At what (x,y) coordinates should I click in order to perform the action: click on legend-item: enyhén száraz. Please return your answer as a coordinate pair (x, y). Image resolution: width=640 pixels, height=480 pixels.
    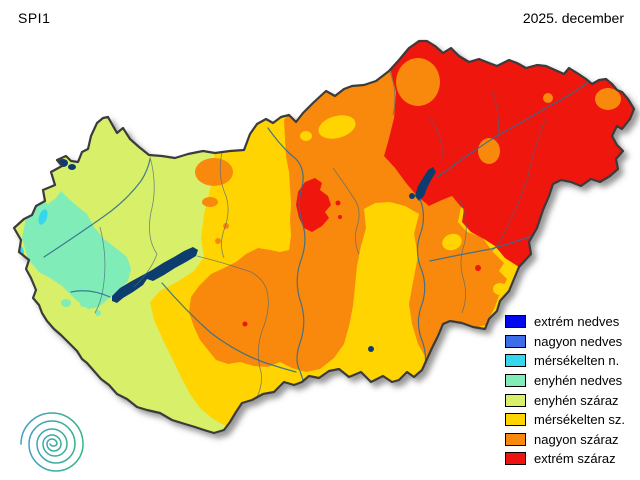
    Looking at the image, I should click on (565, 400).